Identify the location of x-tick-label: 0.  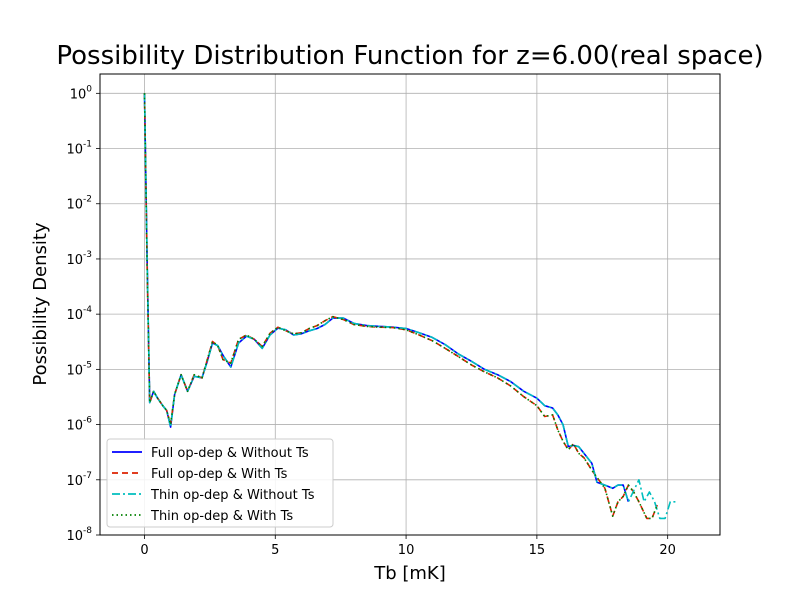
(144, 550).